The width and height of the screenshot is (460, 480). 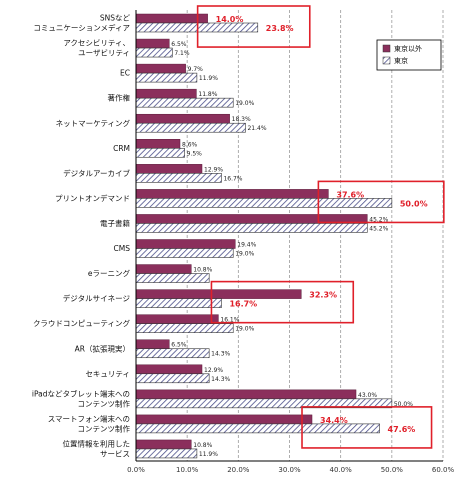 I want to click on x-tick-label: 30.0%, so click(x=289, y=470).